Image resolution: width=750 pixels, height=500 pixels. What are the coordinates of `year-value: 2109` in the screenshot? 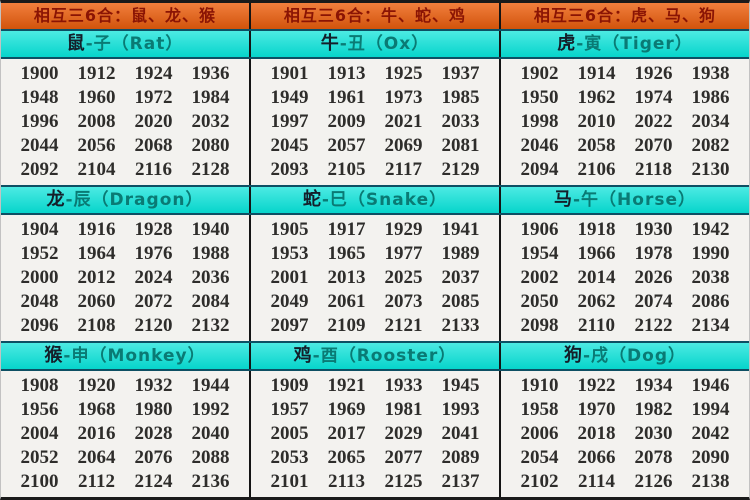 It's located at (346, 325).